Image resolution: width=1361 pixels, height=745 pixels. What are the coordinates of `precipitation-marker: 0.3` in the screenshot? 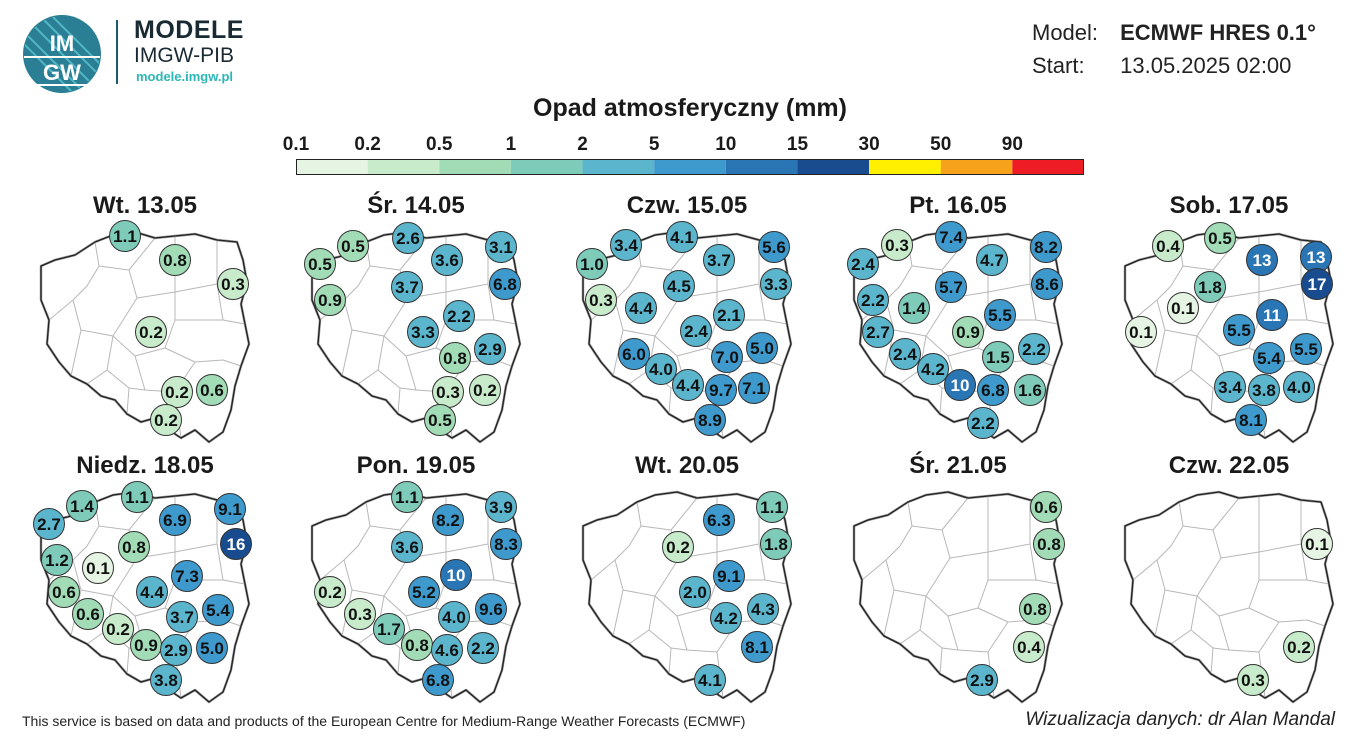 It's located at (360, 614).